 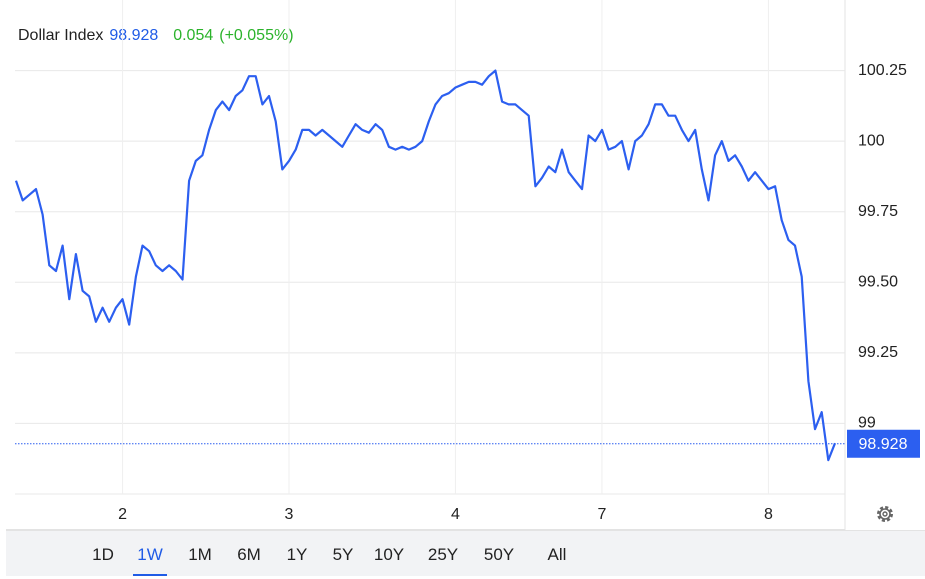 I want to click on y-tick-label: 99.25, so click(x=878, y=352).